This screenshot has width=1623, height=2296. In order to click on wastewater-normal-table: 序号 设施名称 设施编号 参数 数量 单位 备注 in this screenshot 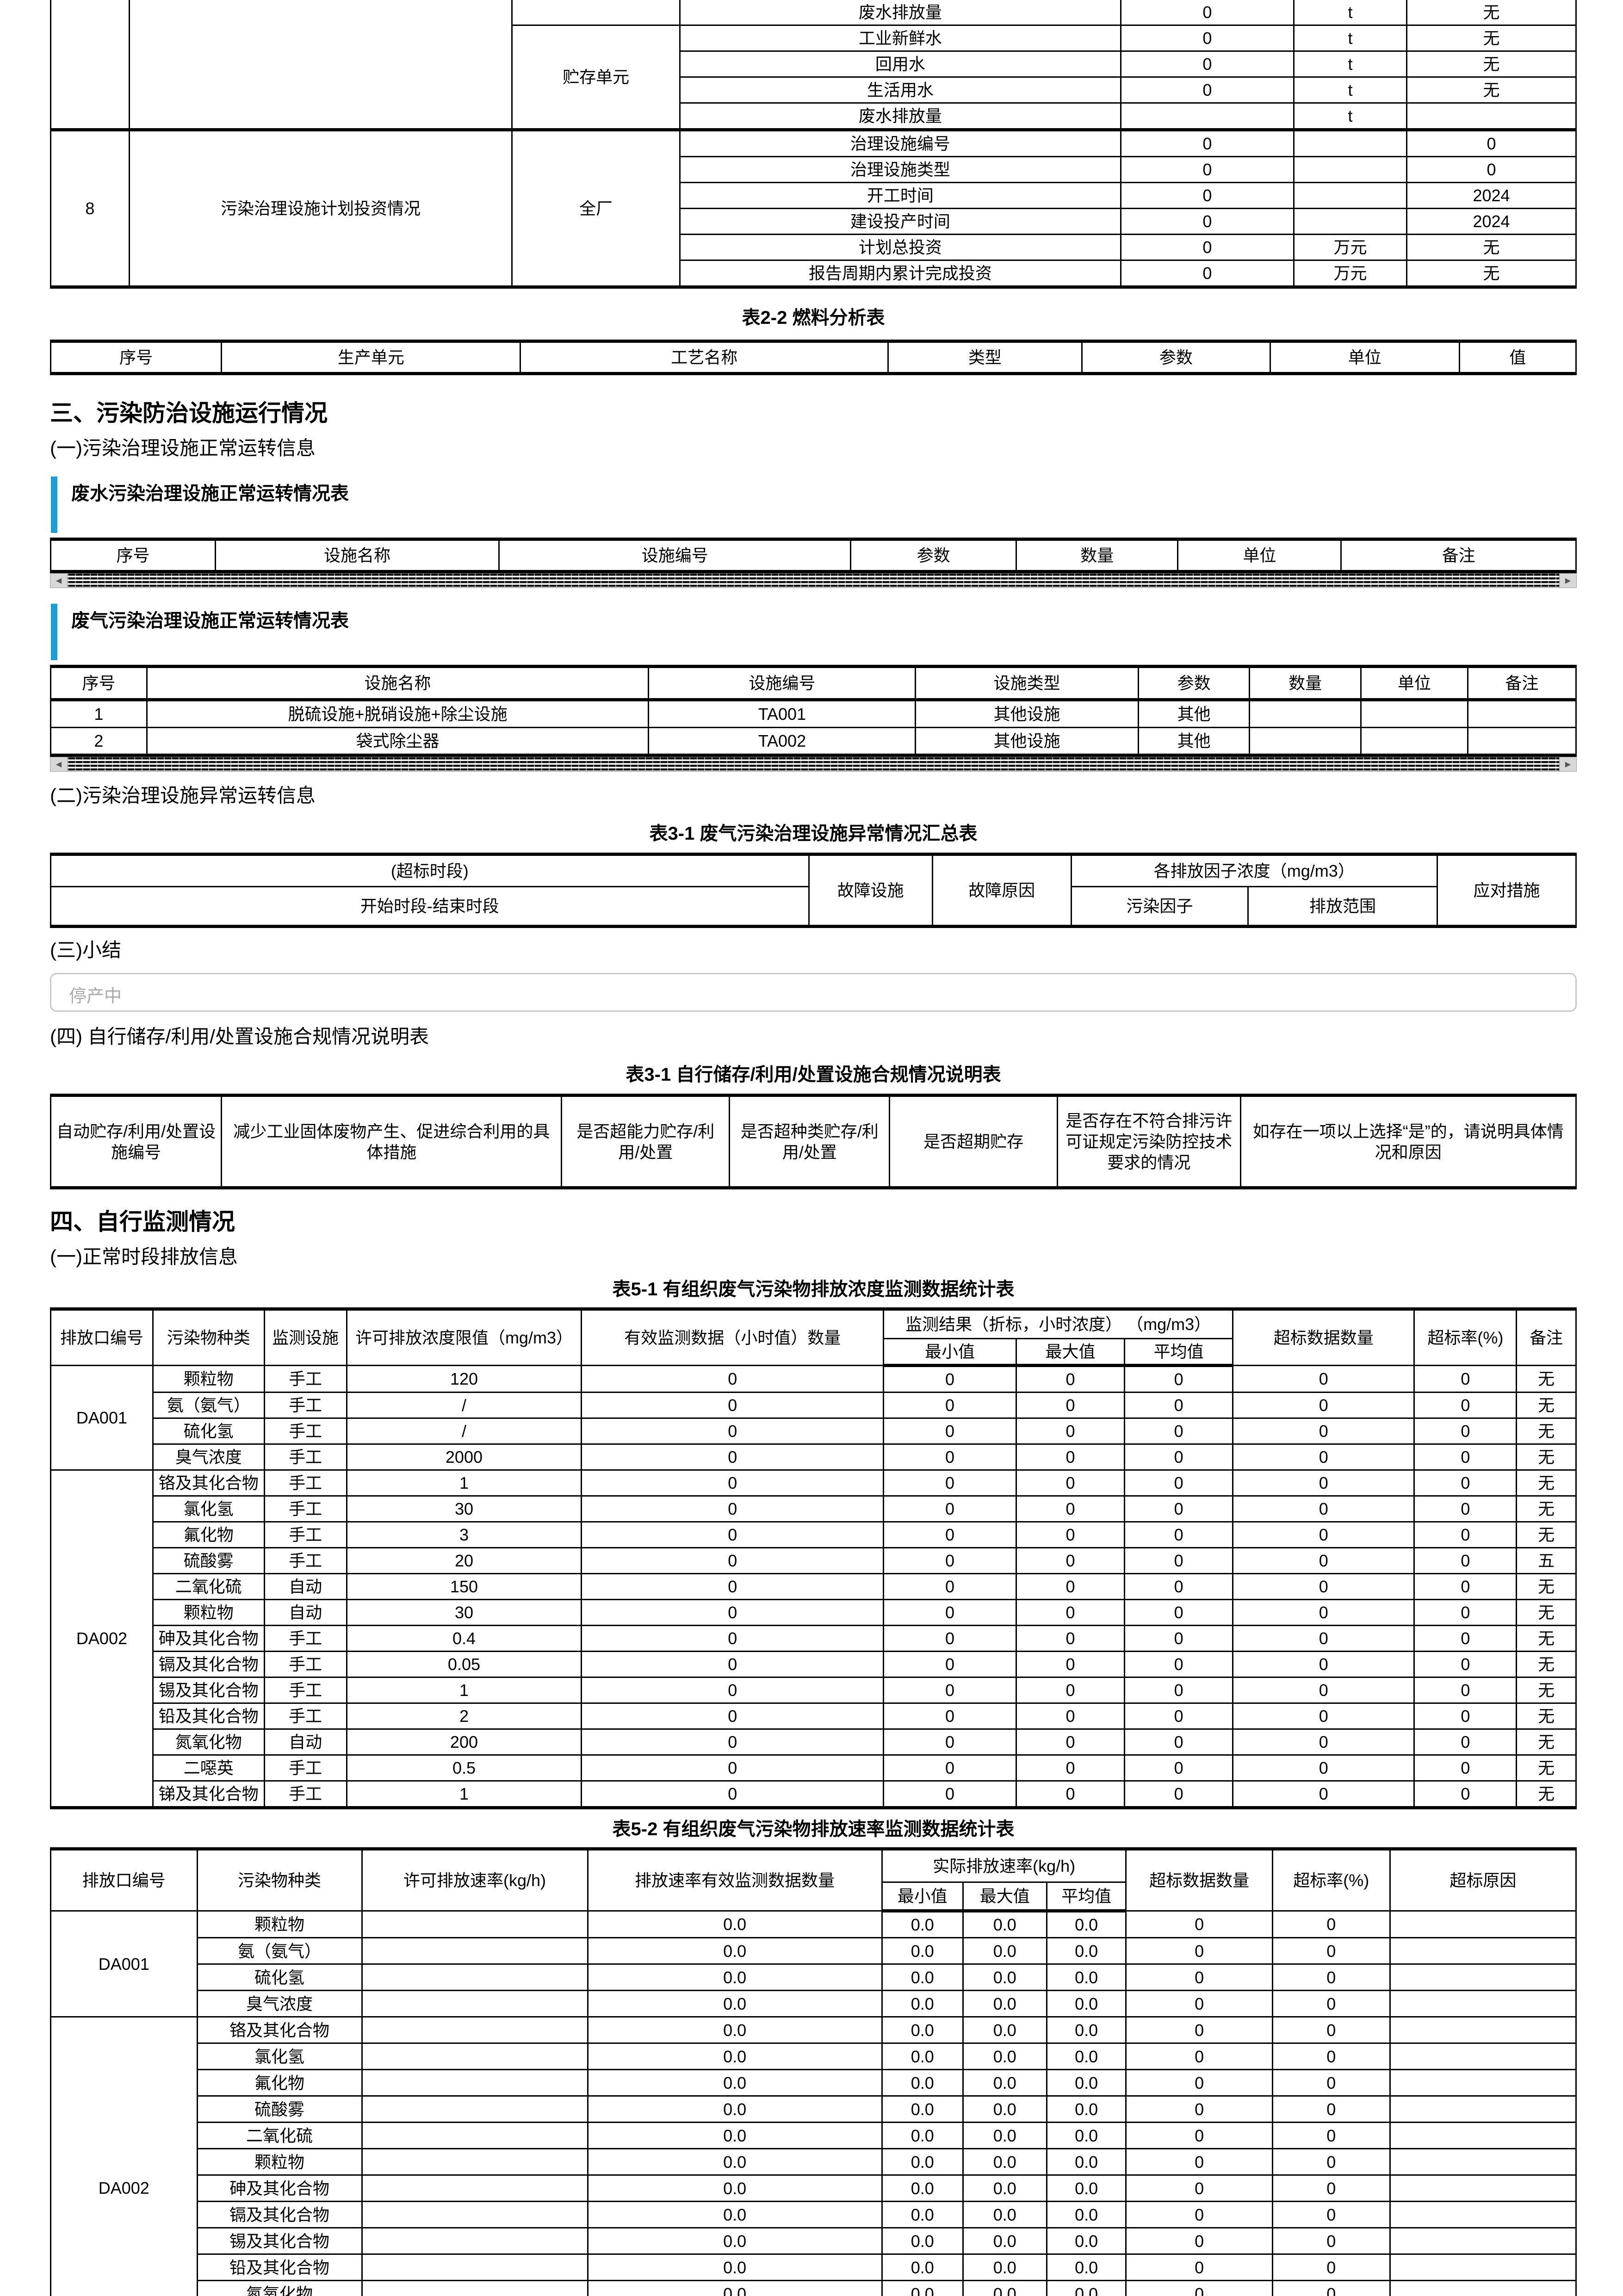, I will do `click(813, 555)`.